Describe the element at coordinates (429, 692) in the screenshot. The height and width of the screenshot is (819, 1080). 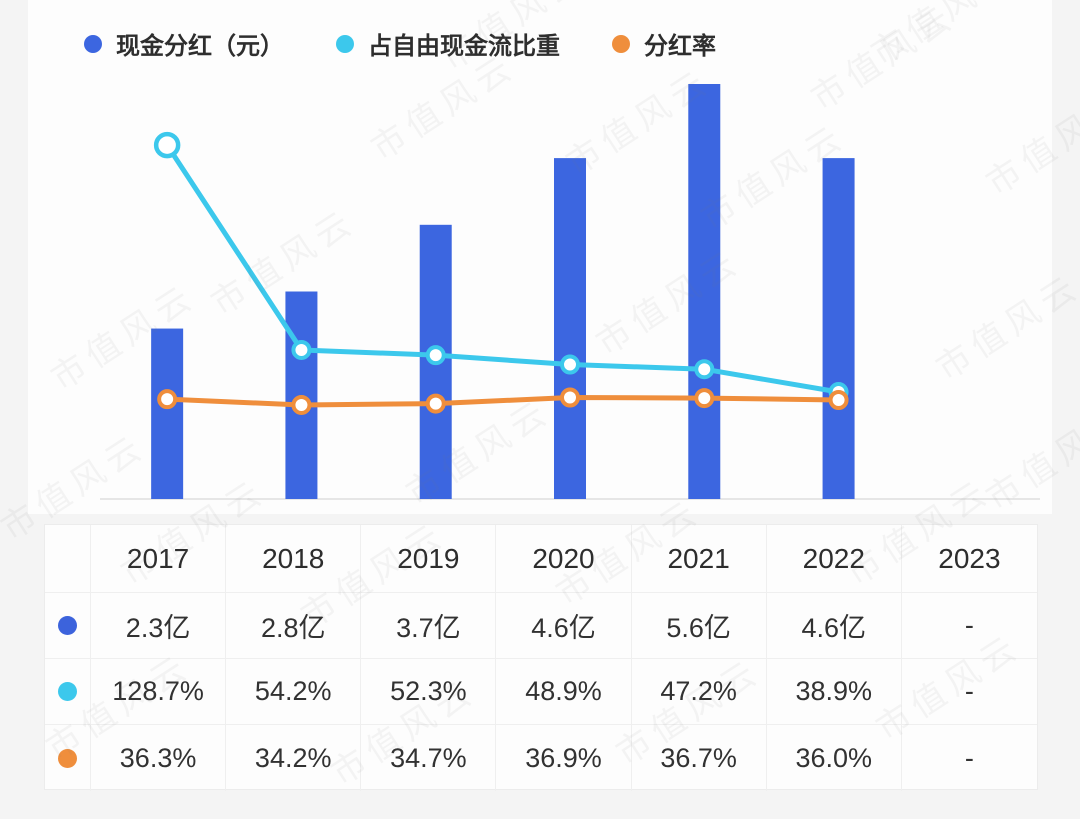
I see `table-cell: 52.3%` at that location.